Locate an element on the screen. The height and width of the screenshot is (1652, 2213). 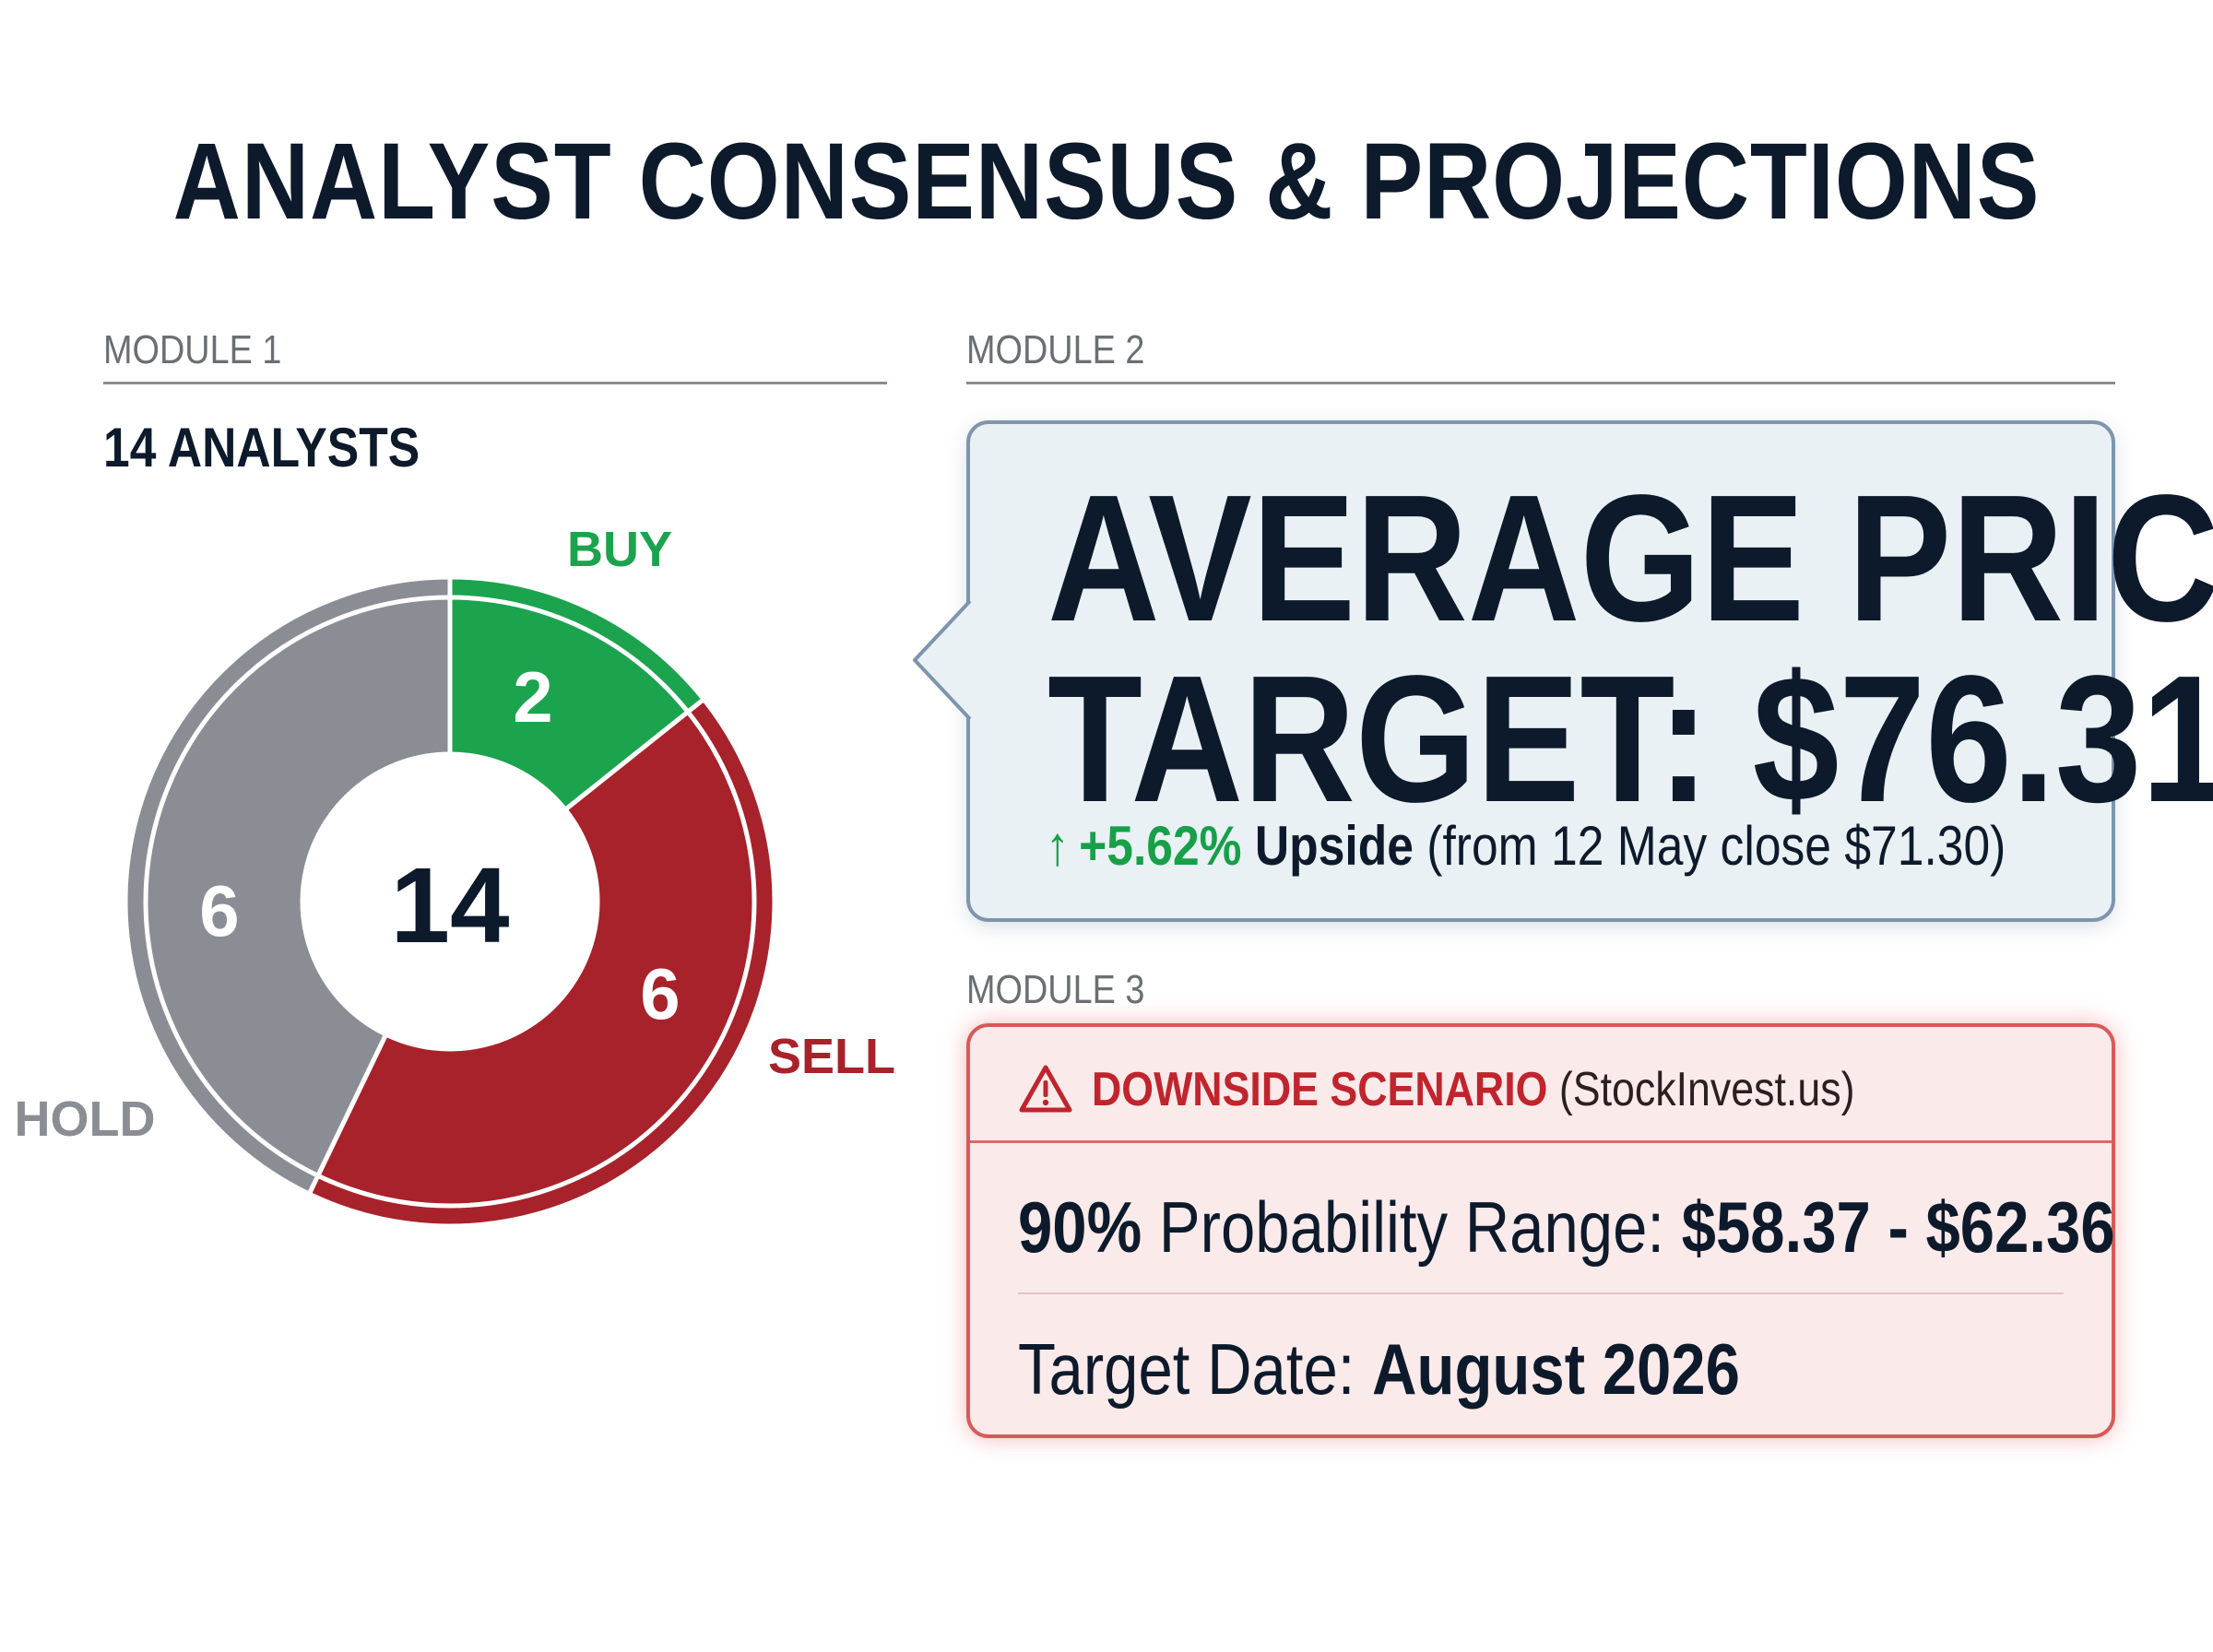
module-2-label: MODULE 2 is located at coordinates (1055, 349).